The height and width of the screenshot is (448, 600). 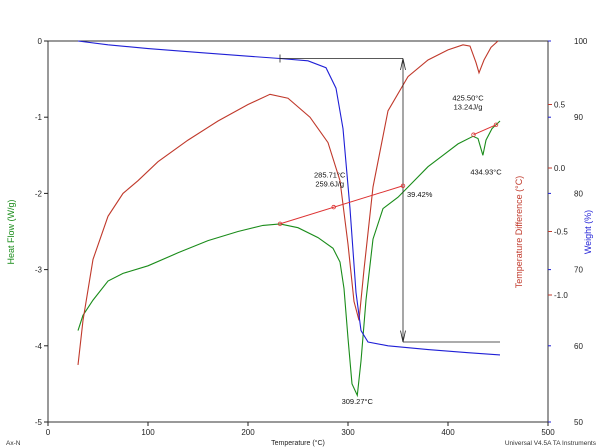 I want to click on weight-axis-ticks: 100 90 80 70 60 50, so click(x=568, y=232).